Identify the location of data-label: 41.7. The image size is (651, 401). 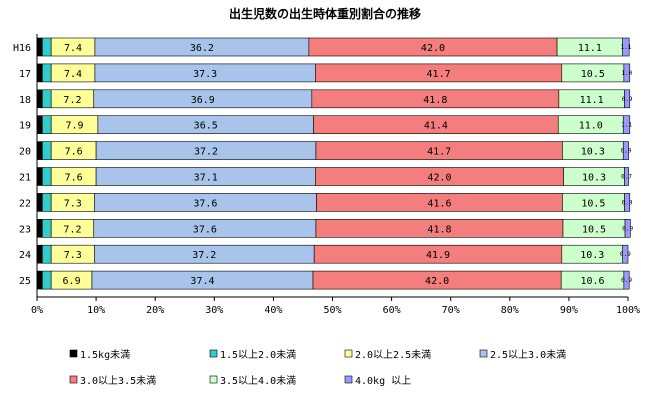
(439, 74).